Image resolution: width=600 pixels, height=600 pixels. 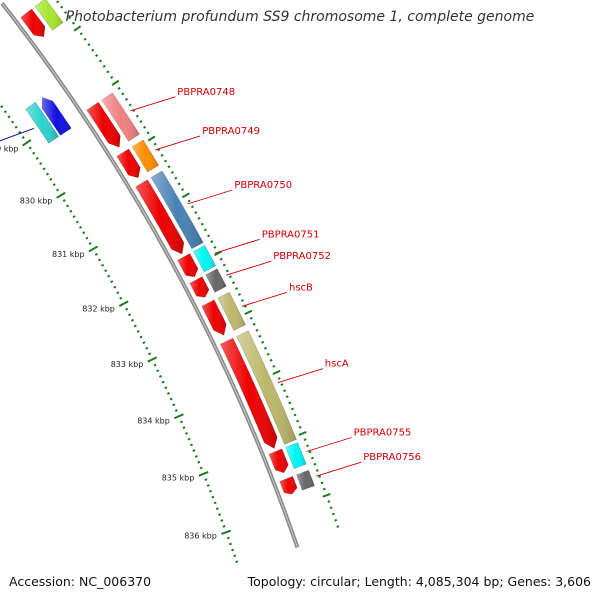 What do you see at coordinates (231, 131) in the screenshot?
I see `gene-pbpra0749-label: PBPRA0749` at bounding box center [231, 131].